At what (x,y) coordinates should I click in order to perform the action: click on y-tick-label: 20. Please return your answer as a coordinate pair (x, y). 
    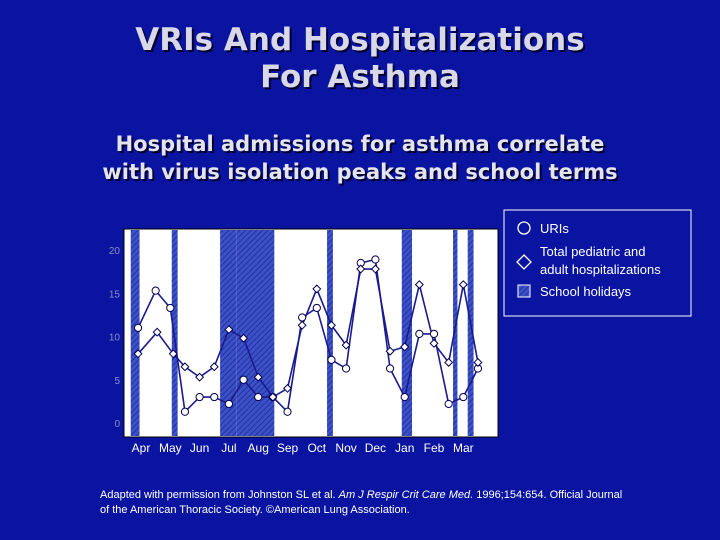
    Looking at the image, I should click on (115, 251).